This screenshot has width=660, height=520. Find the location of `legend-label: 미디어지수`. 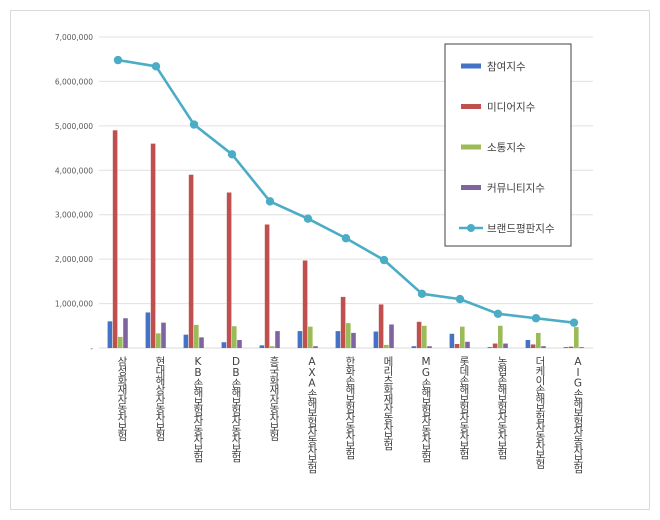

legend-label: 미디어지수 is located at coordinates (511, 108).